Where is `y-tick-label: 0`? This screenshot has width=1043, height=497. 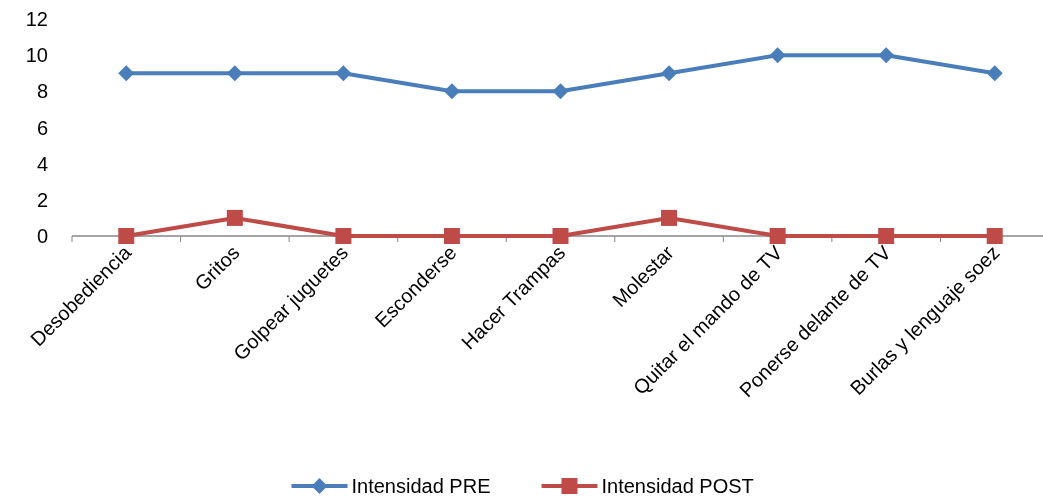
y-tick-label: 0 is located at coordinates (42, 236).